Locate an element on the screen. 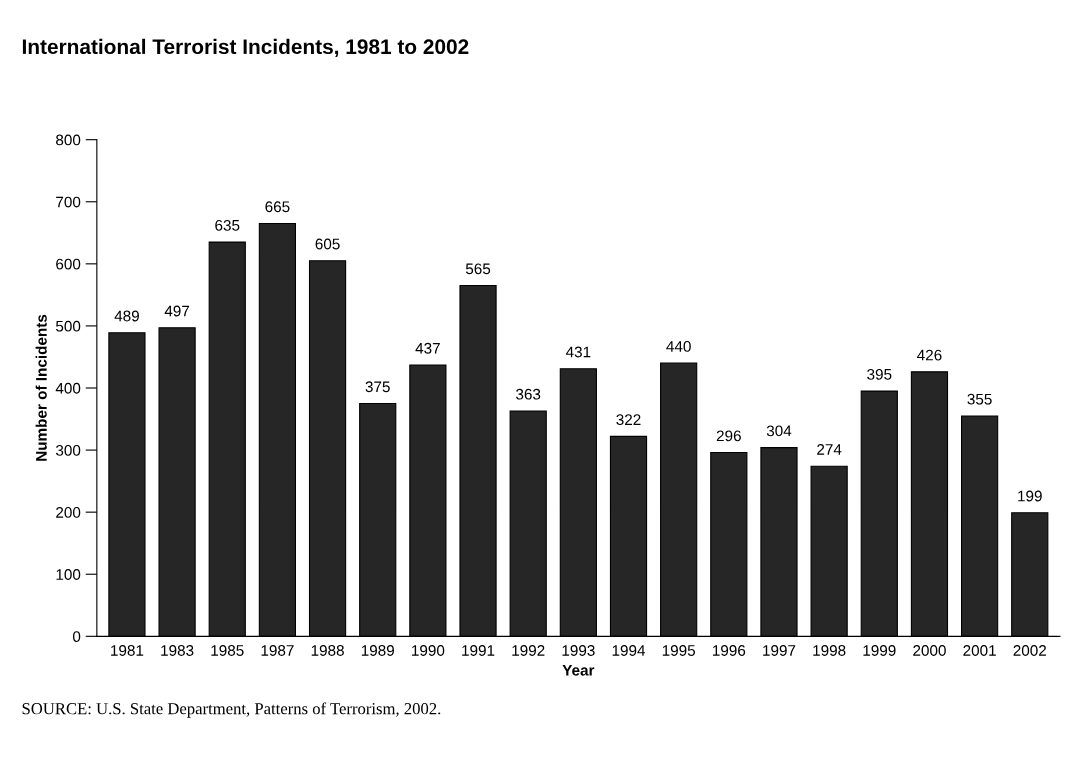 Image resolution: width=1076 pixels, height=776 pixels. data-label: 274 is located at coordinates (829, 449).